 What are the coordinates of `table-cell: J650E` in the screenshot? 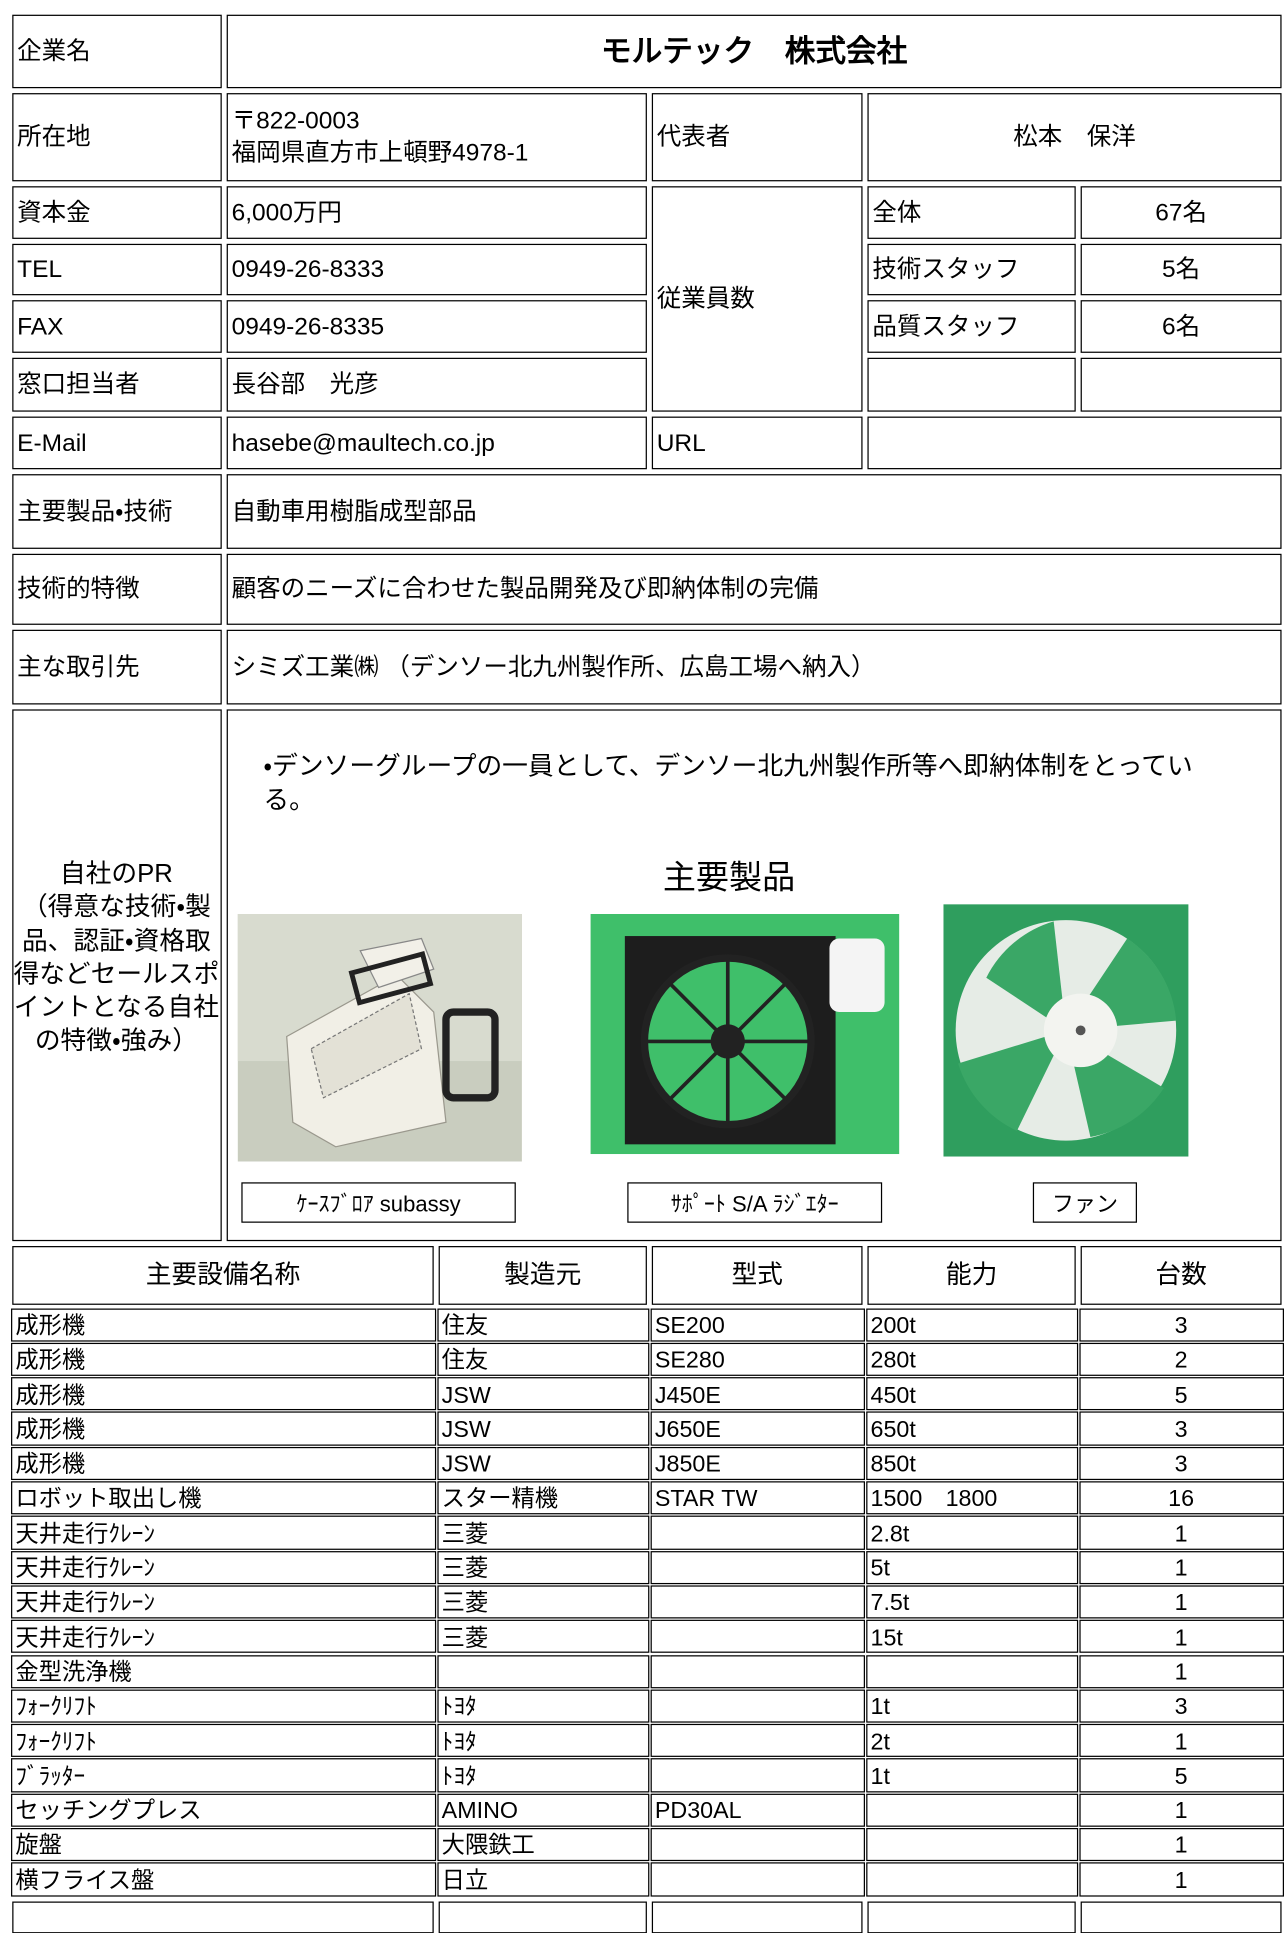 It's located at (757, 1428).